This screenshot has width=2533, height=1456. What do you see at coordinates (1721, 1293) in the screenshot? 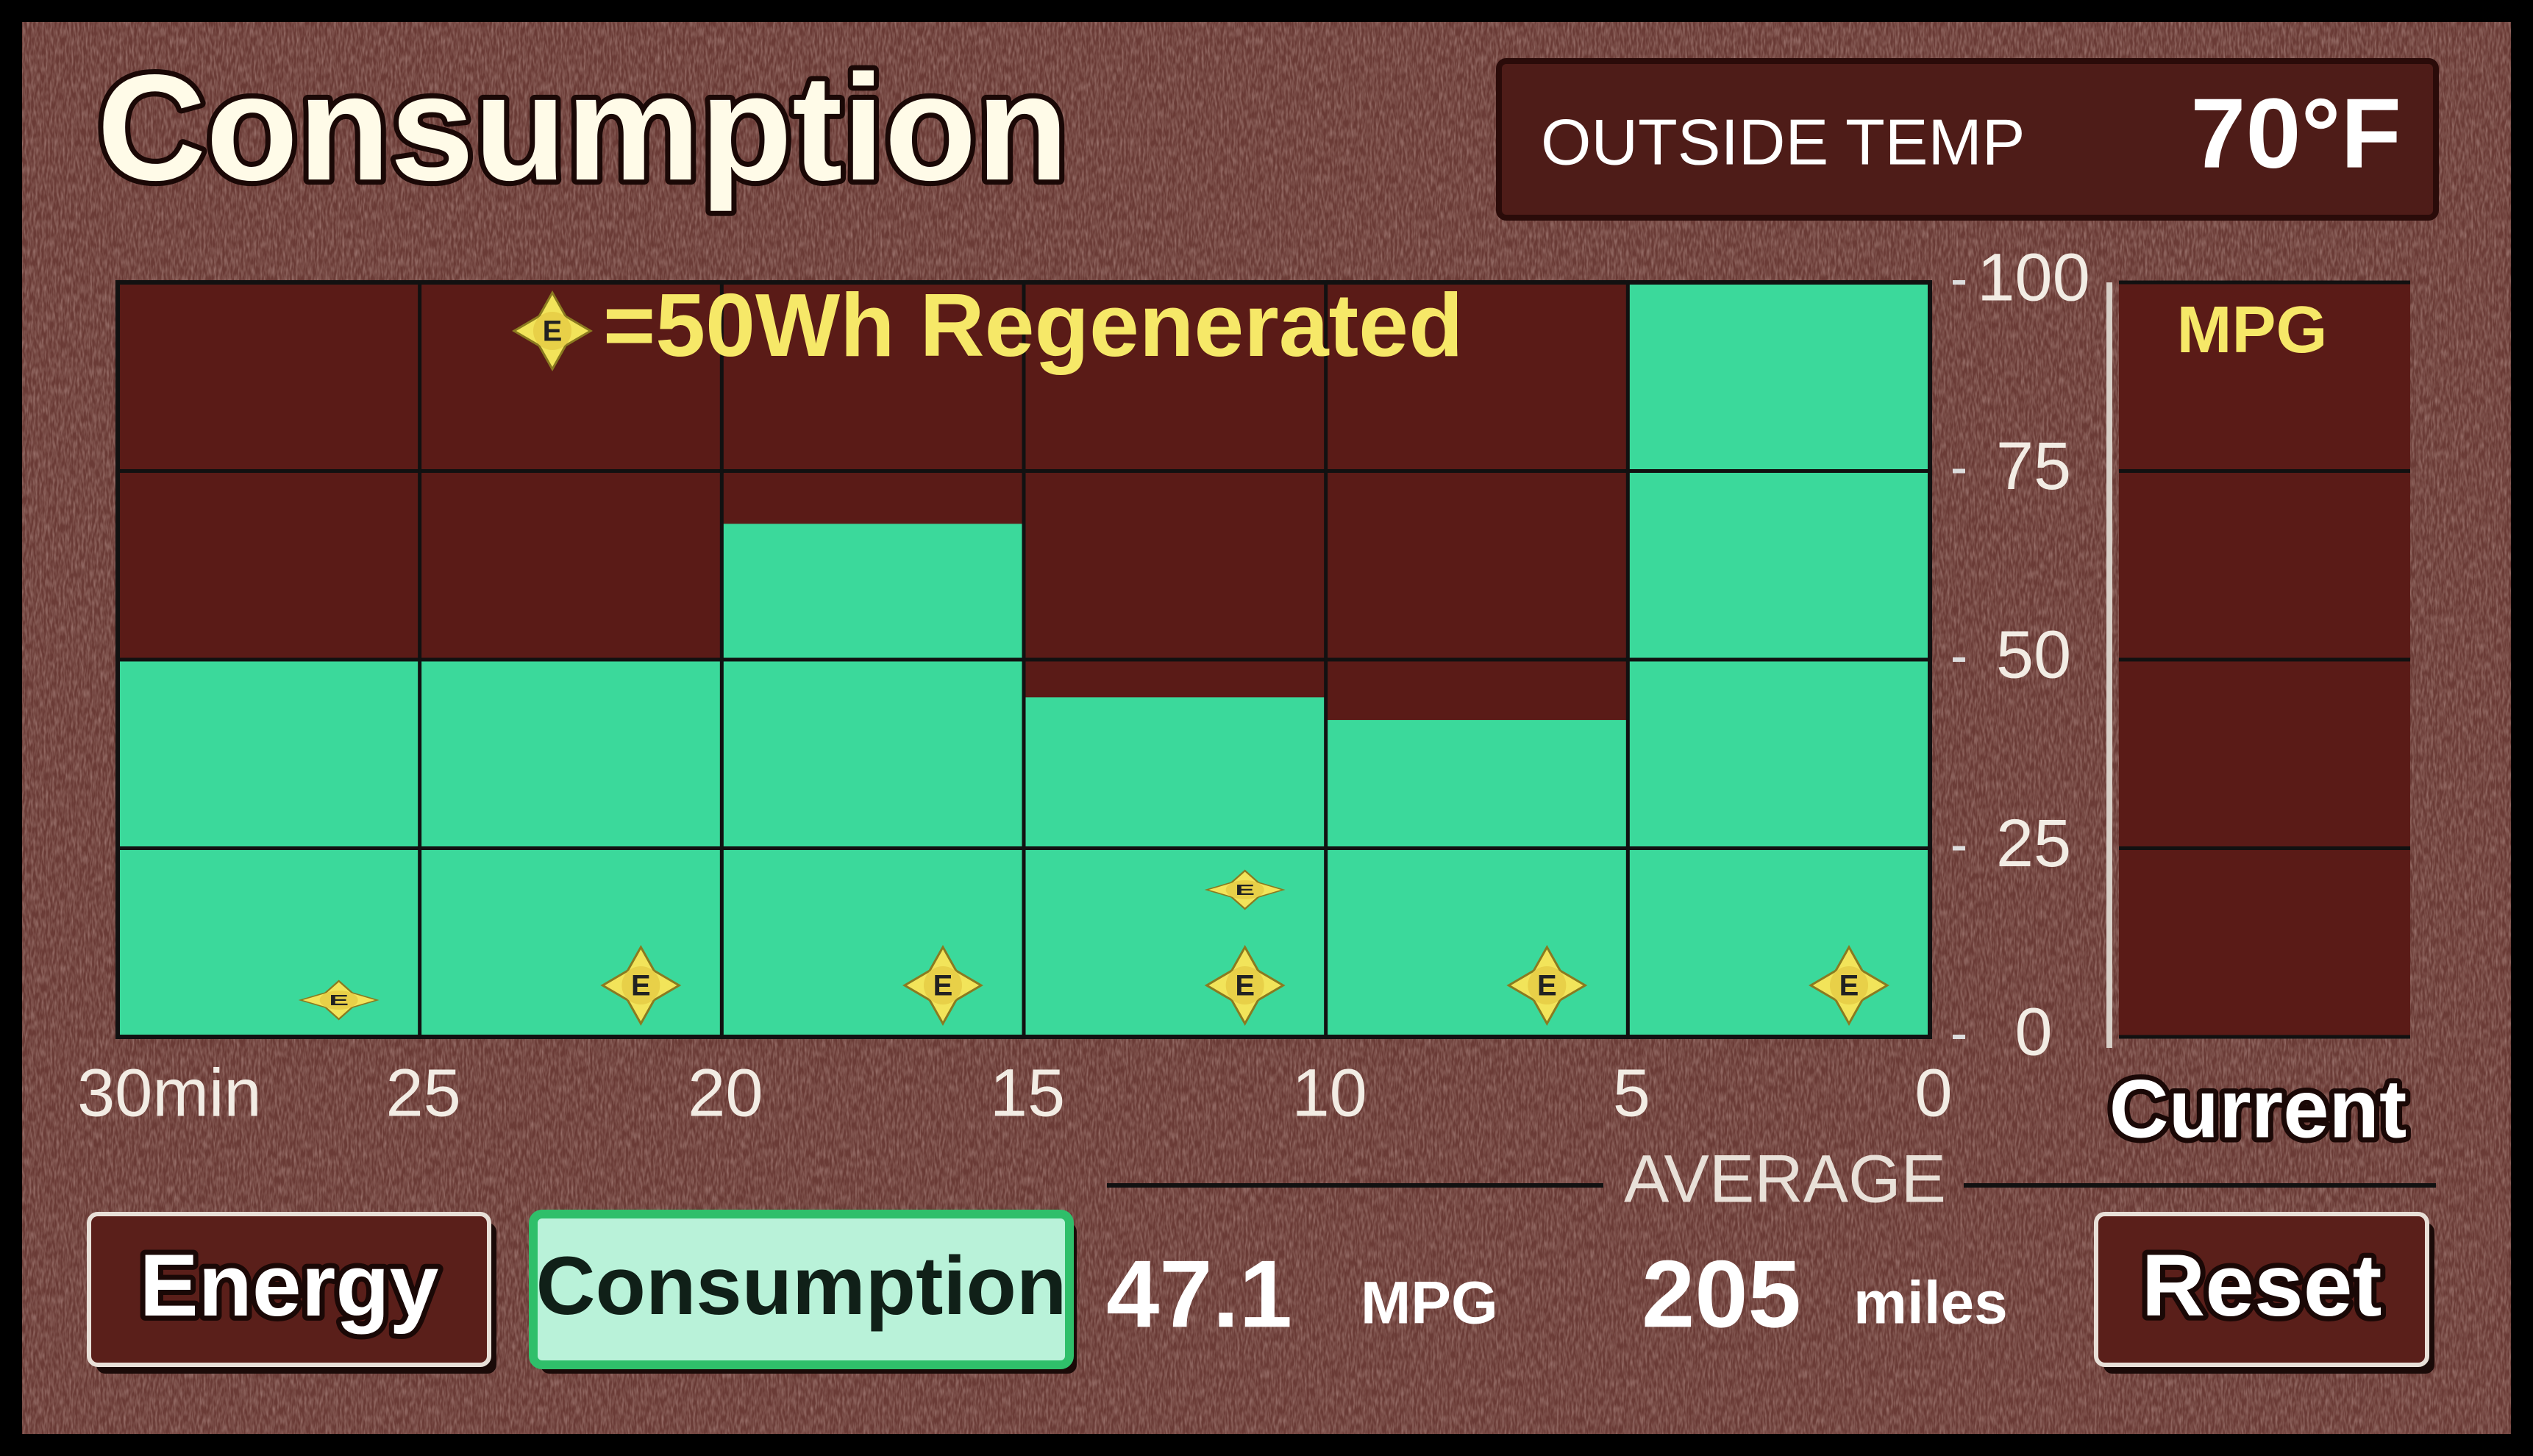
I see `average-distance: 205` at bounding box center [1721, 1293].